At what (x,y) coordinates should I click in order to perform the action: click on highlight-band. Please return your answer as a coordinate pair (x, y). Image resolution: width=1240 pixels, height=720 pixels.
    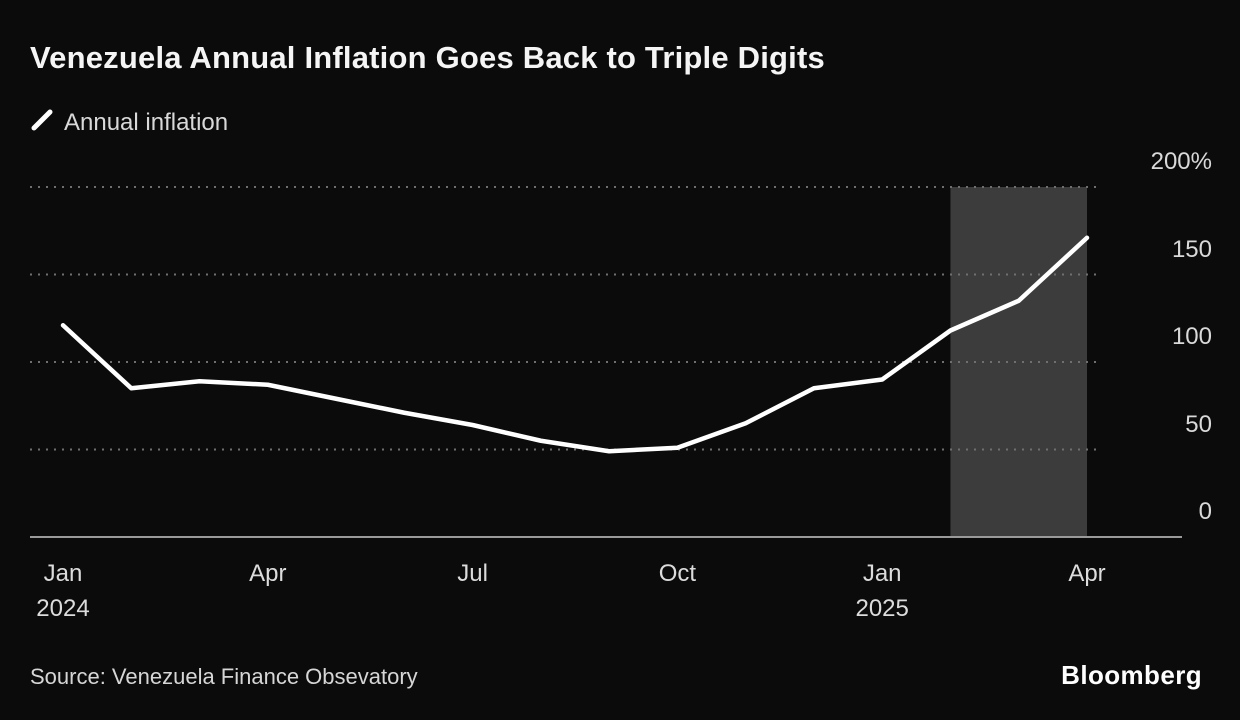
    Looking at the image, I should click on (1018, 362).